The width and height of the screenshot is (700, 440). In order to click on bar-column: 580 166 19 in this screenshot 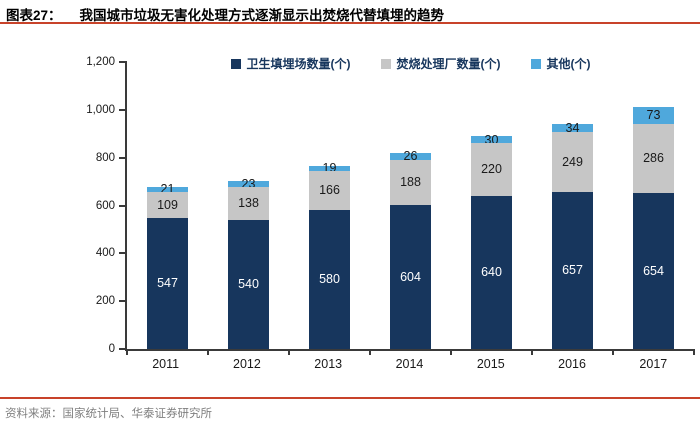, I will do `click(329, 255)`.